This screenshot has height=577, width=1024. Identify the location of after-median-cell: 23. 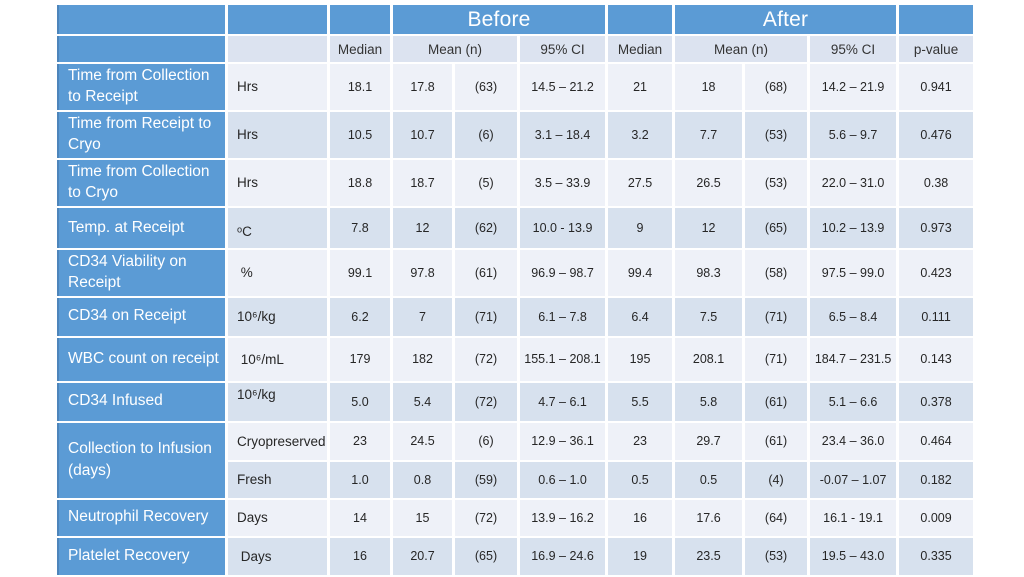
(640, 441).